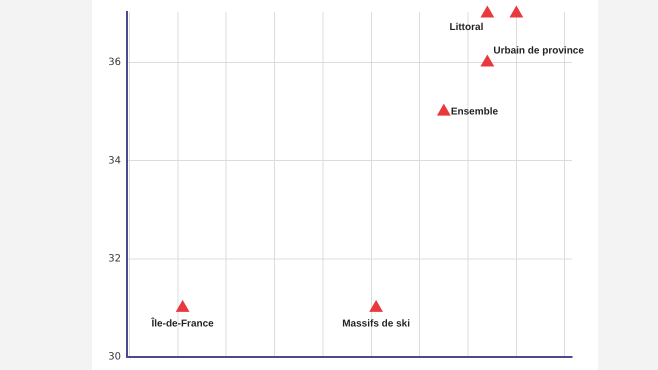 This screenshot has width=658, height=370. What do you see at coordinates (114, 62) in the screenshot?
I see `y-tick-label: 36` at bounding box center [114, 62].